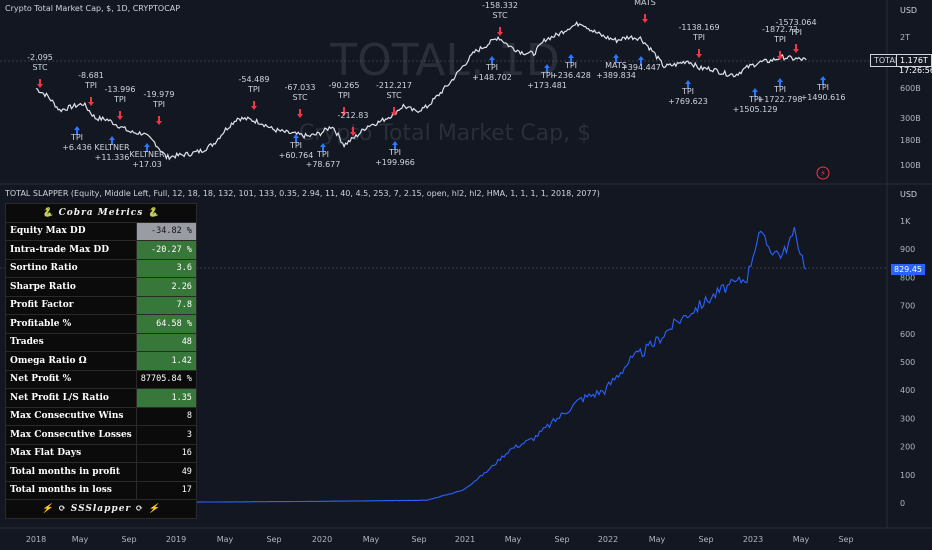 The image size is (932, 550). What do you see at coordinates (71, 361) in the screenshot?
I see `metric-name: Omega Ratio Ω` at bounding box center [71, 361].